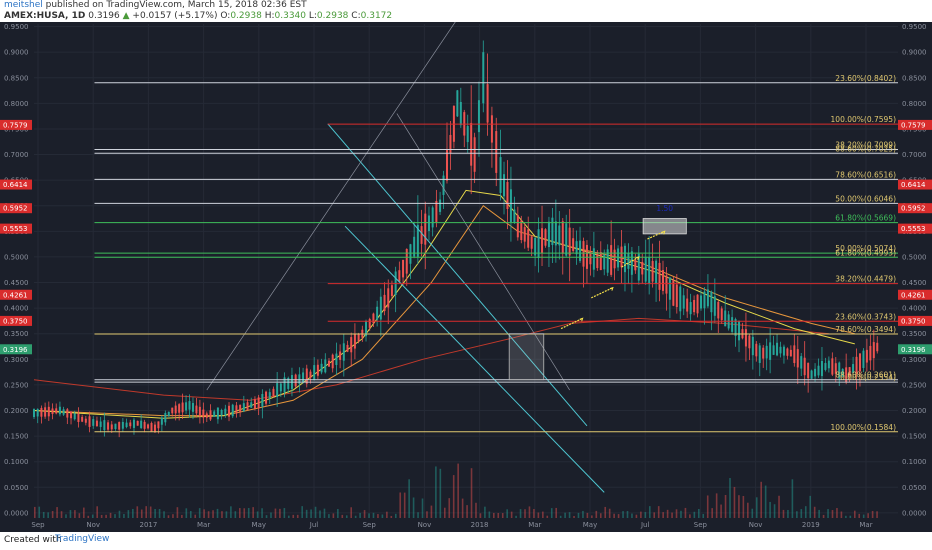 This screenshot has width=932, height=550. Describe the element at coordinates (246, 16) in the screenshot. I see `open-value: 0.2938` at that location.